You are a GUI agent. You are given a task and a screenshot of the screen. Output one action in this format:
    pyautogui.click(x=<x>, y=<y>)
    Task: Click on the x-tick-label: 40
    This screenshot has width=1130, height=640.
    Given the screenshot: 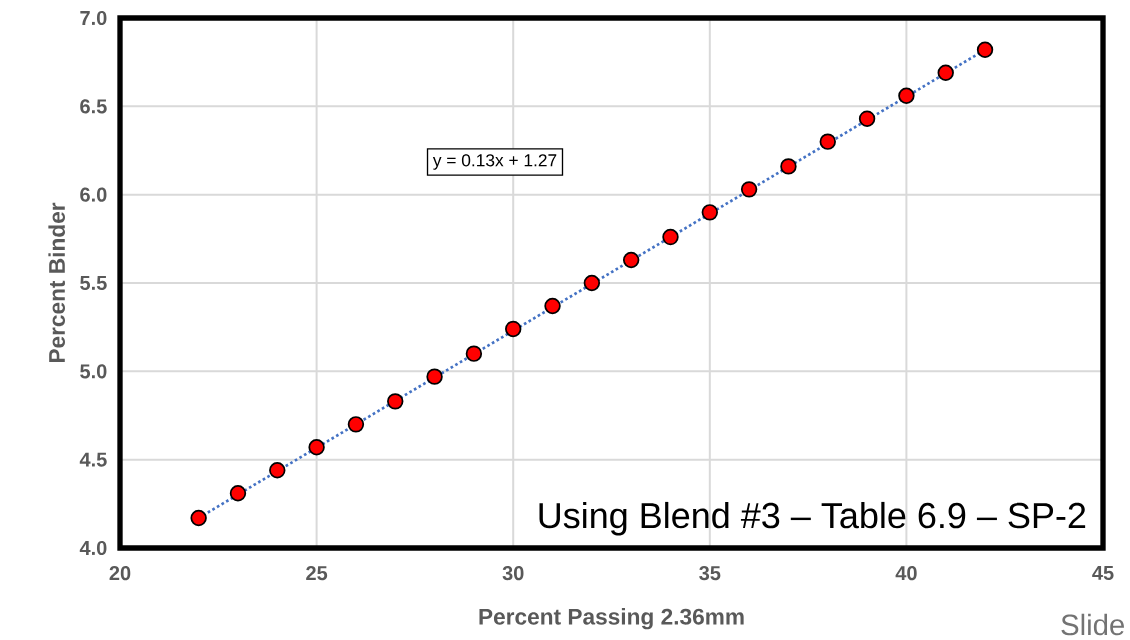 What is the action you would take?
    pyautogui.click(x=906, y=573)
    